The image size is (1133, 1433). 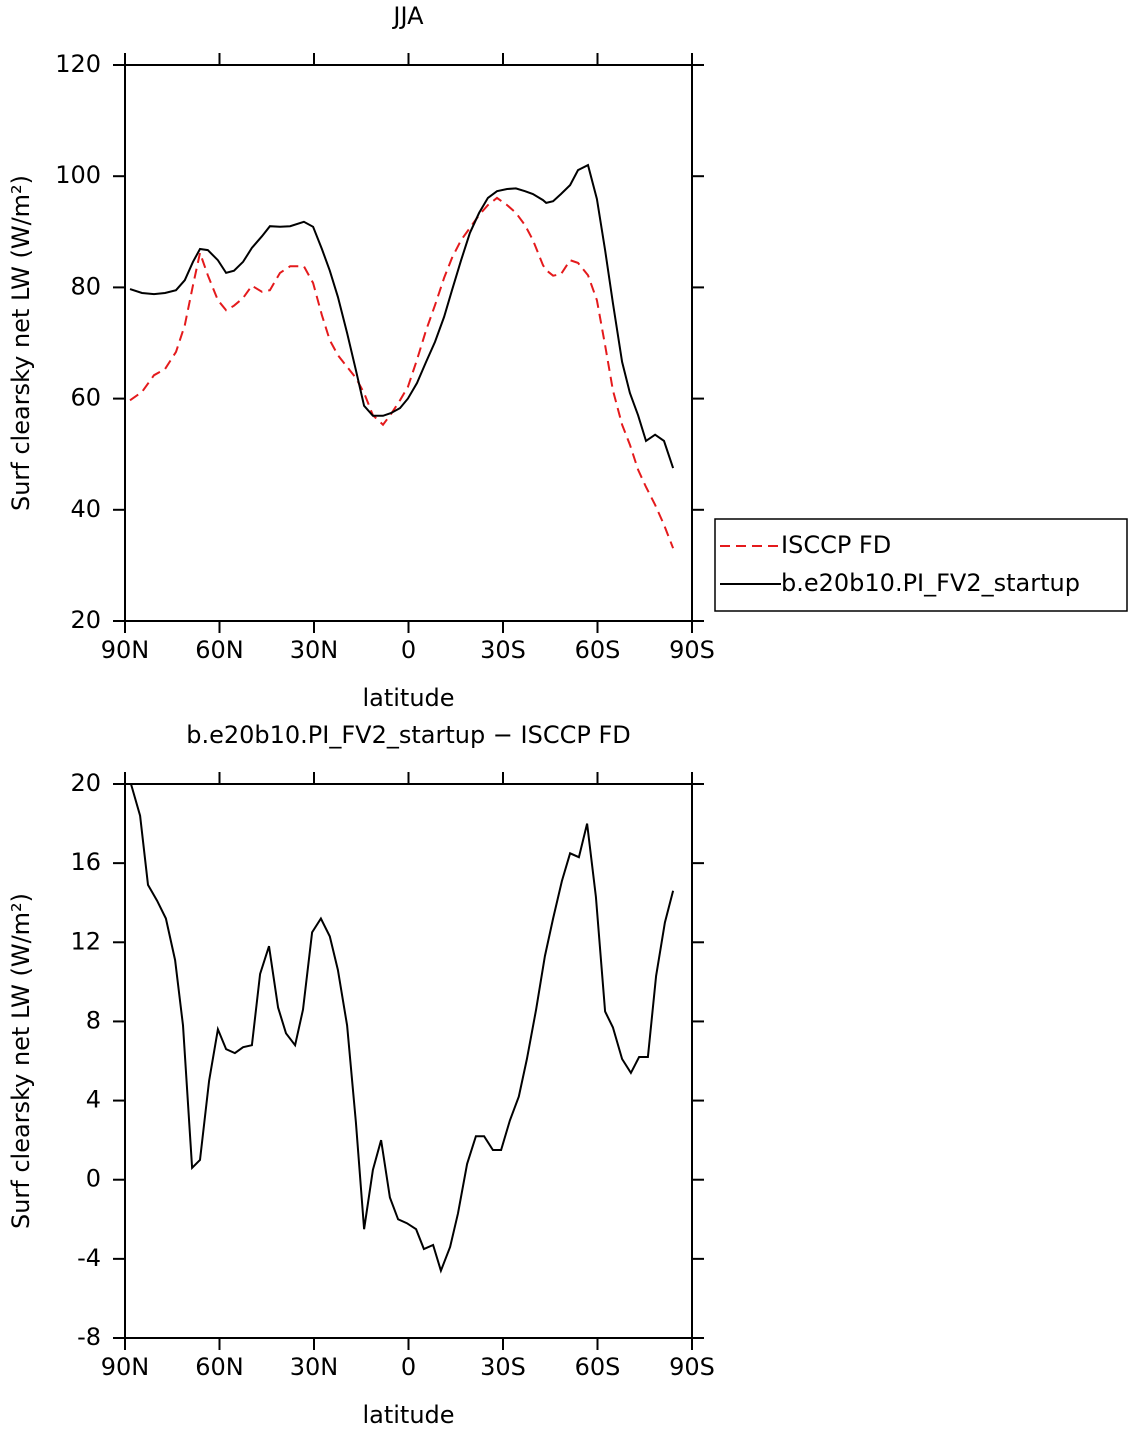 What do you see at coordinates (93, 1100) in the screenshot?
I see `y-tick-label: 4` at bounding box center [93, 1100].